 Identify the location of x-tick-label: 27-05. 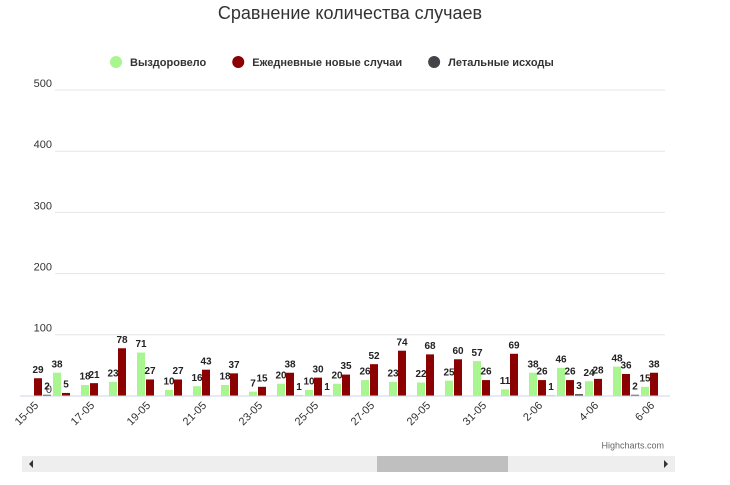
(363, 414).